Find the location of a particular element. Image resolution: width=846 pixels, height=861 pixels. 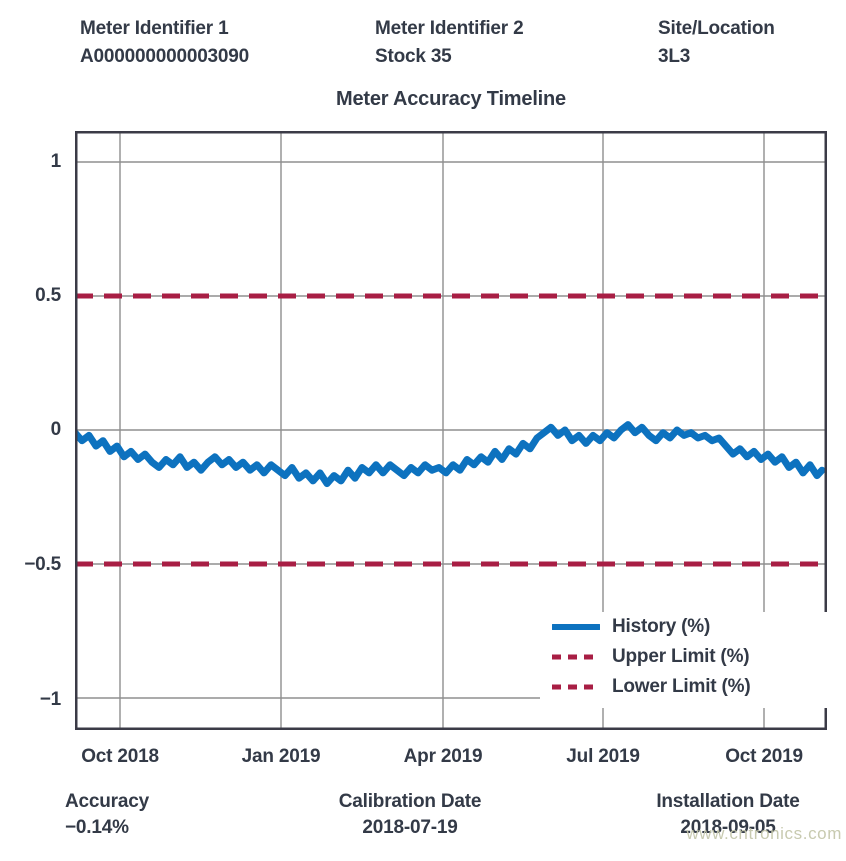

accuracy-block: Accuracy −0.14% is located at coordinates (107, 815).